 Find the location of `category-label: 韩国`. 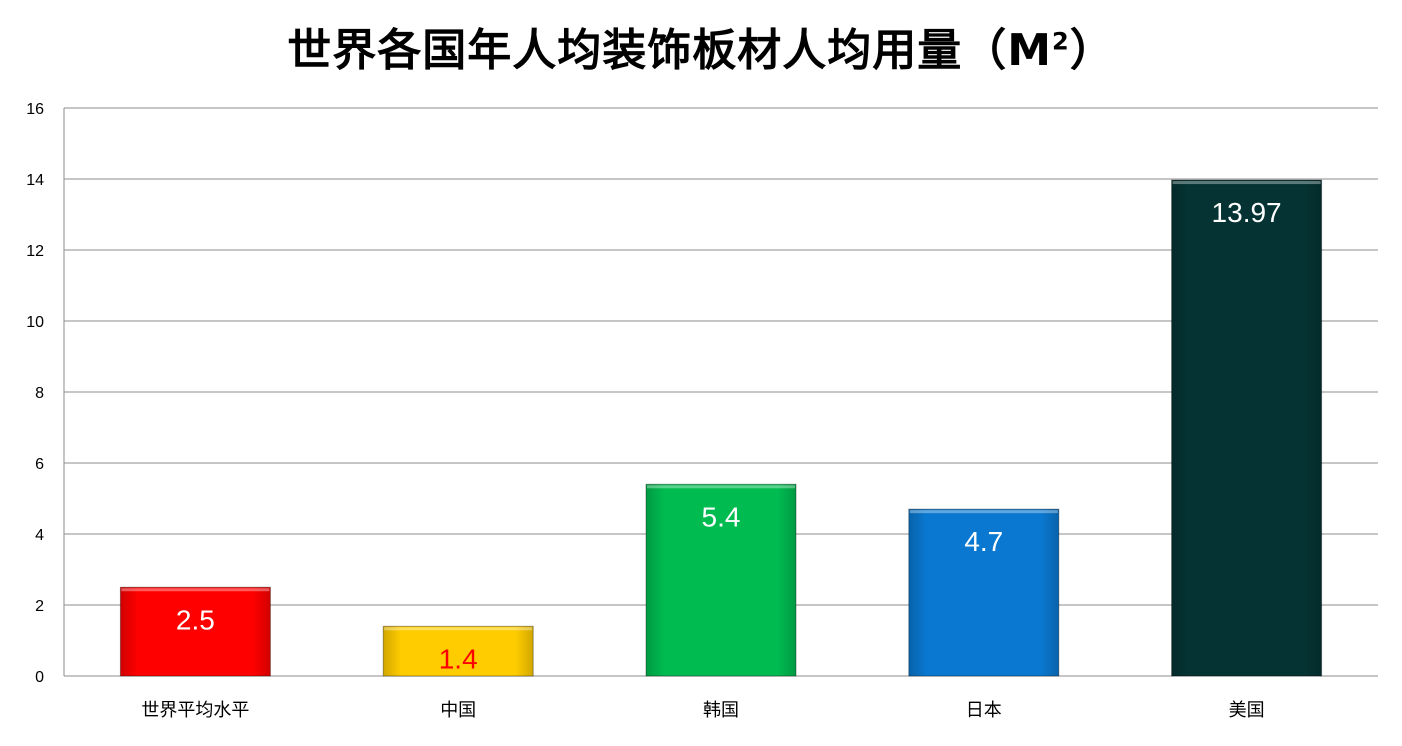

category-label: 韩国 is located at coordinates (721, 710).